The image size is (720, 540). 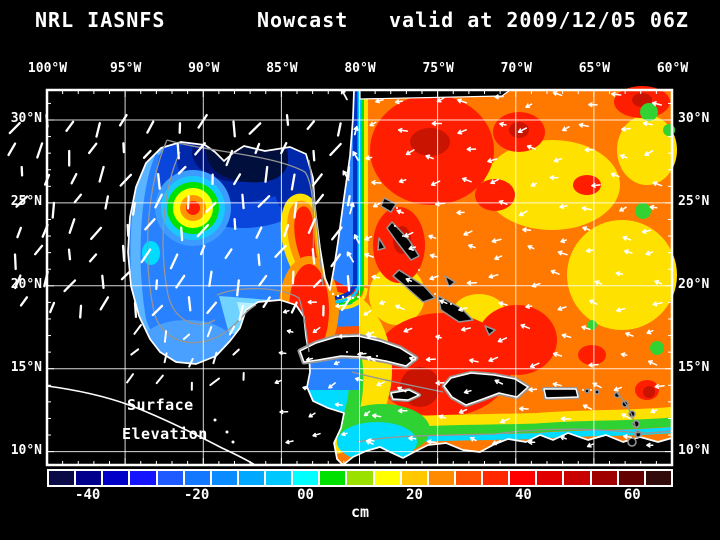 I want to click on lat-tick-label: 20°N, so click(x=694, y=284).